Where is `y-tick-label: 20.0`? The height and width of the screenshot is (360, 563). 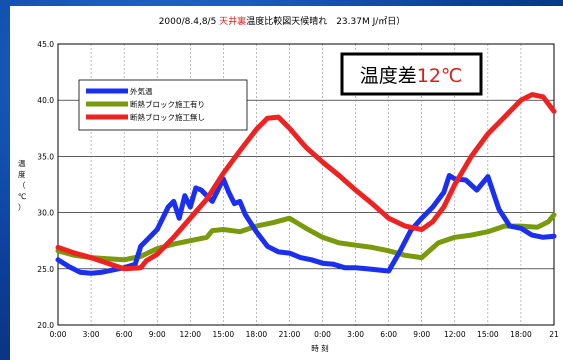
y-tick-label: 20.0 is located at coordinates (45, 325).